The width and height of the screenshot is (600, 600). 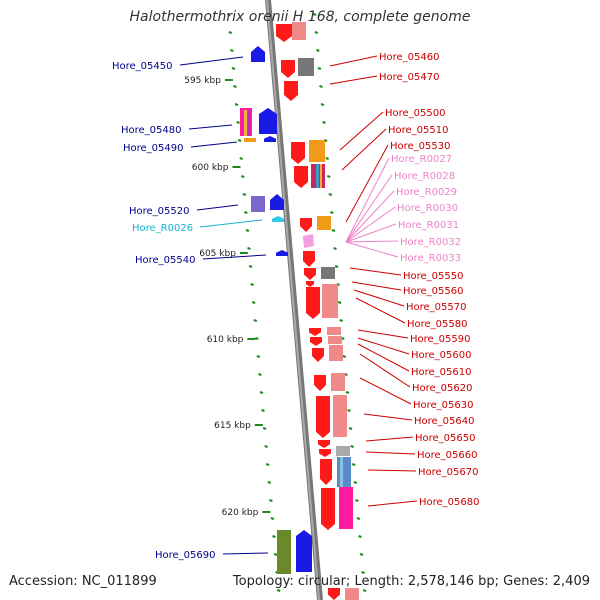 I want to click on gene-label: Hore_05650, so click(x=445, y=438).